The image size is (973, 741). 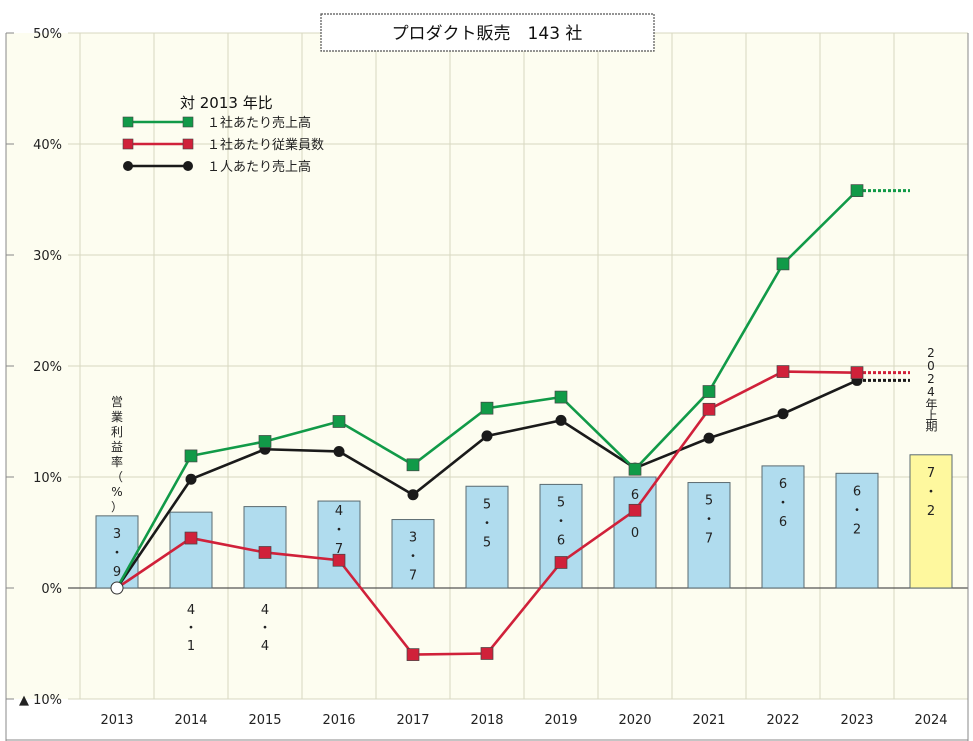 What do you see at coordinates (708, 520) in the screenshot?
I see `bar-value-label: 5 ・ 7` at bounding box center [708, 520].